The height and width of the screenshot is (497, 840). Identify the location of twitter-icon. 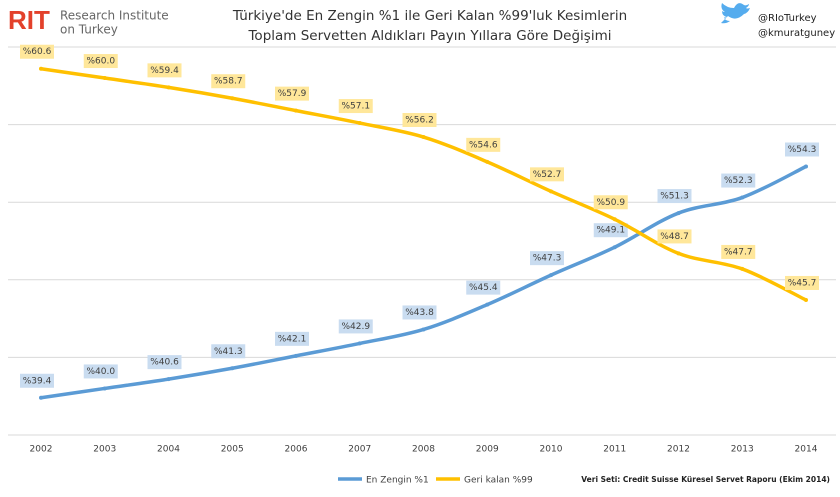
(735, 13).